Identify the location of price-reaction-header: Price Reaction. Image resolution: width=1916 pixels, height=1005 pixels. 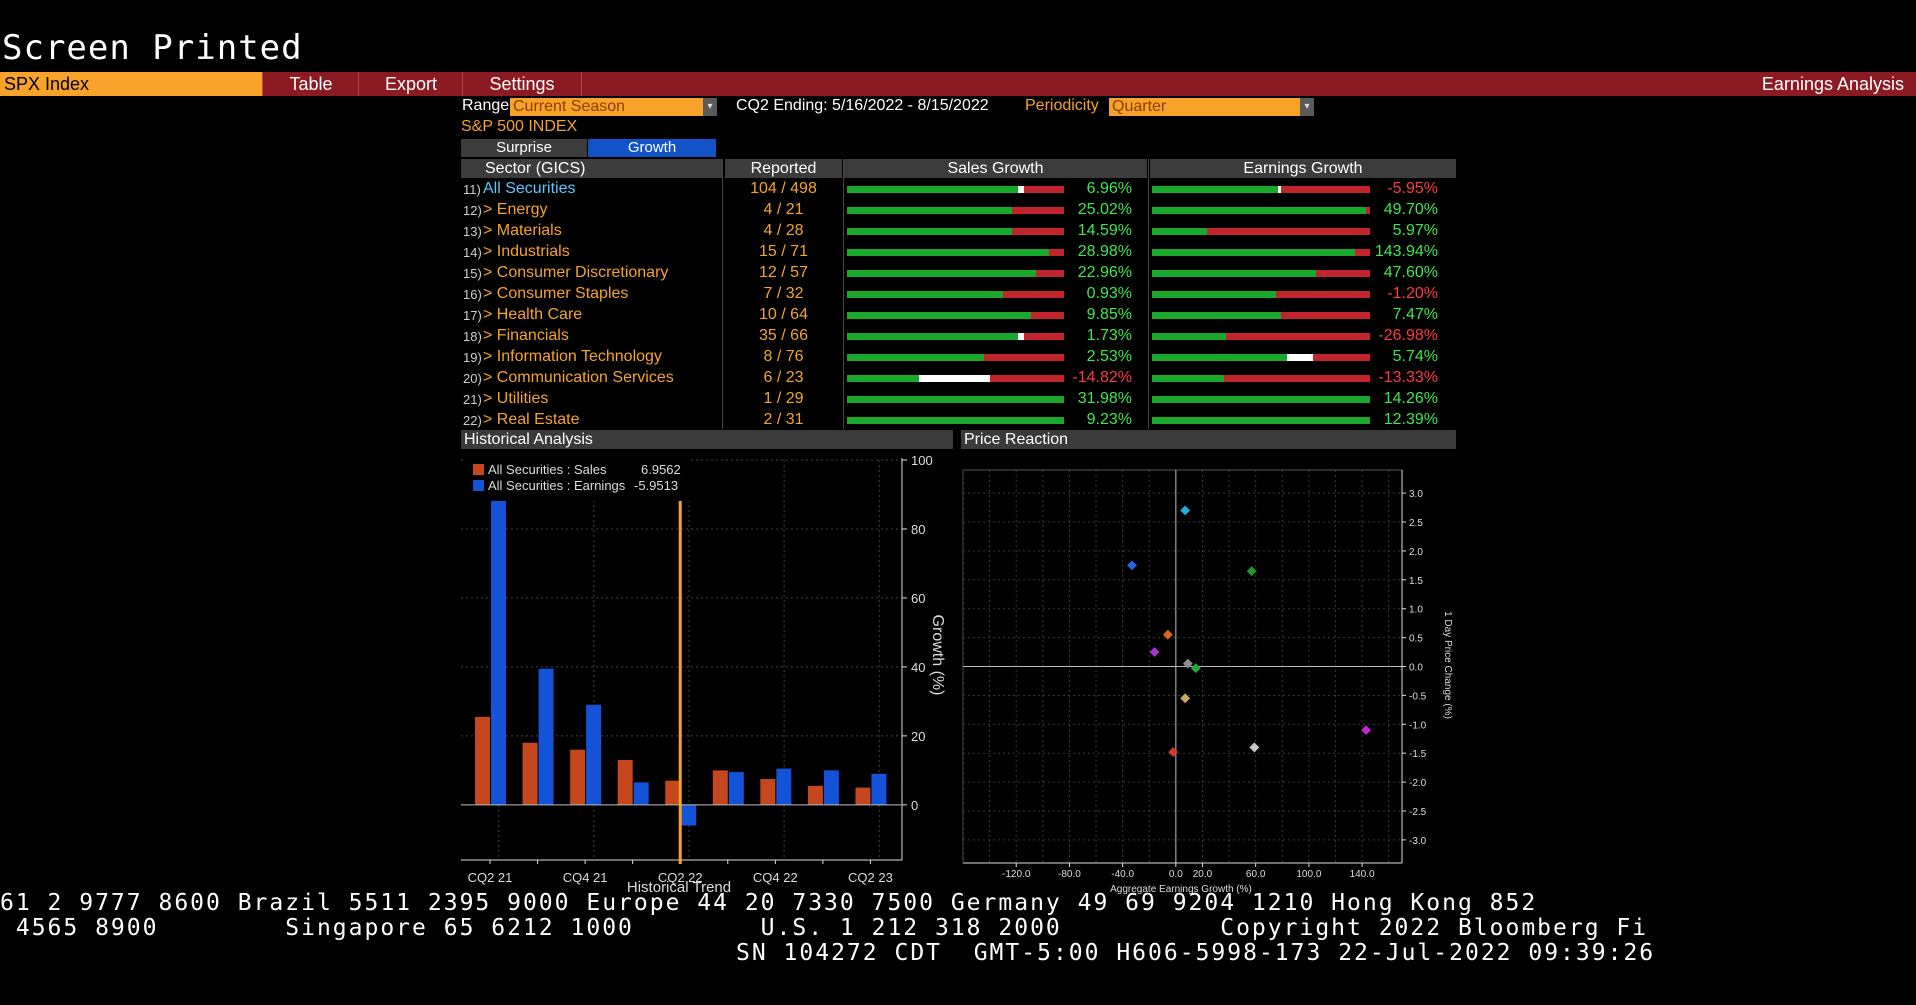
(1208, 439).